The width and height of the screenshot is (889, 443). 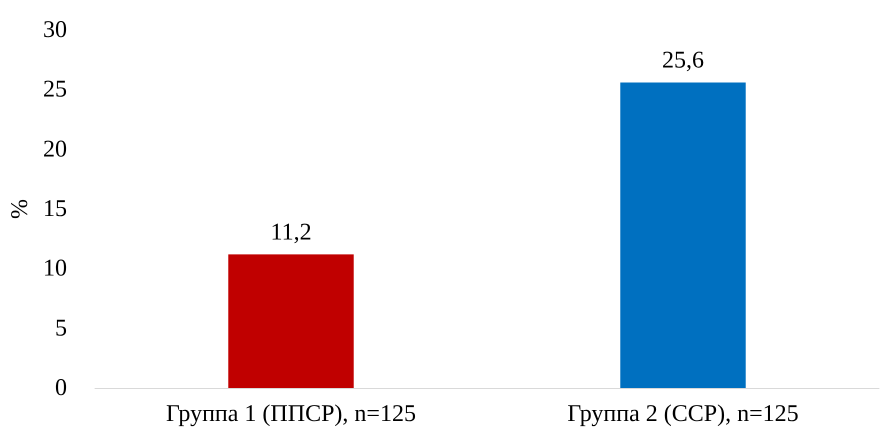 What do you see at coordinates (683, 61) in the screenshot?
I see `data-label: 25,6` at bounding box center [683, 61].